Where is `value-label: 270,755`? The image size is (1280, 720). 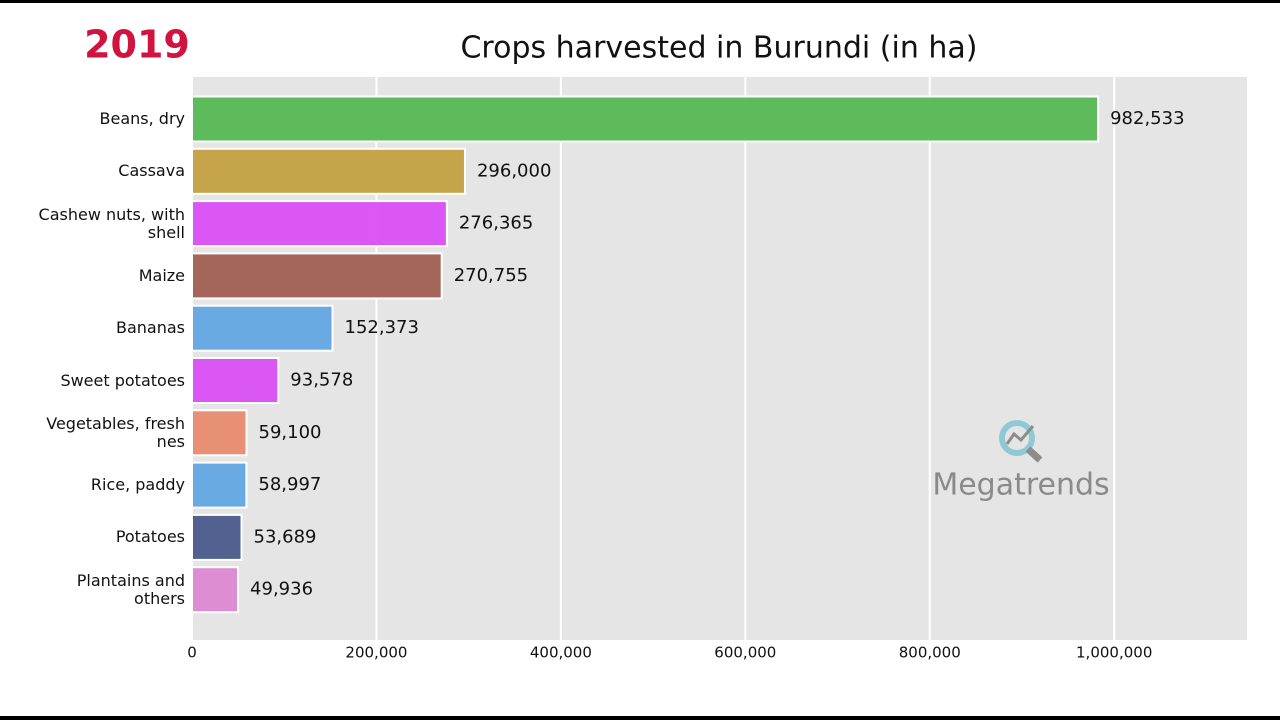 value-label: 270,755 is located at coordinates (491, 275).